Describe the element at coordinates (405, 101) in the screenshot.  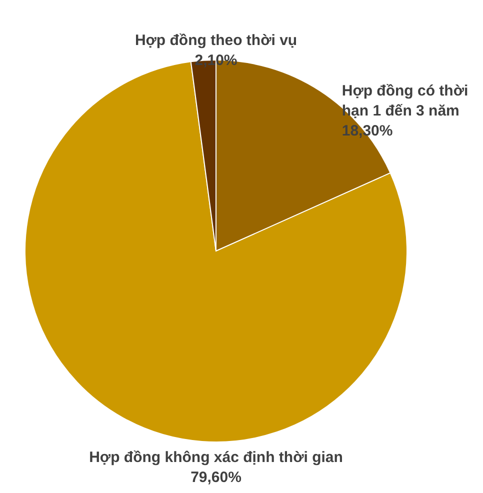
I see `slice-label: Hợp đồng có thời hạn 1 đến 3 năm` at that location.